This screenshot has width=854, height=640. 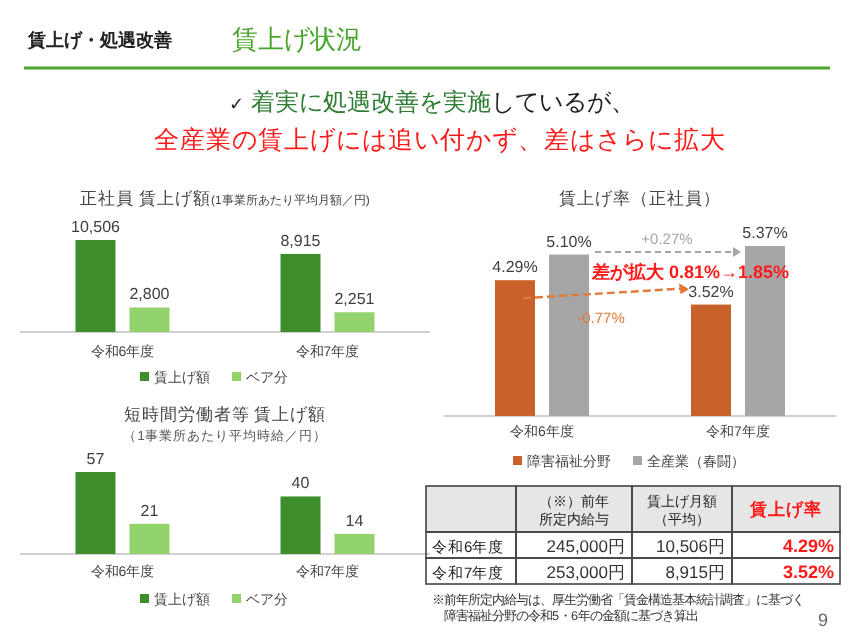 I want to click on data-label: 5.37%, so click(x=765, y=233).